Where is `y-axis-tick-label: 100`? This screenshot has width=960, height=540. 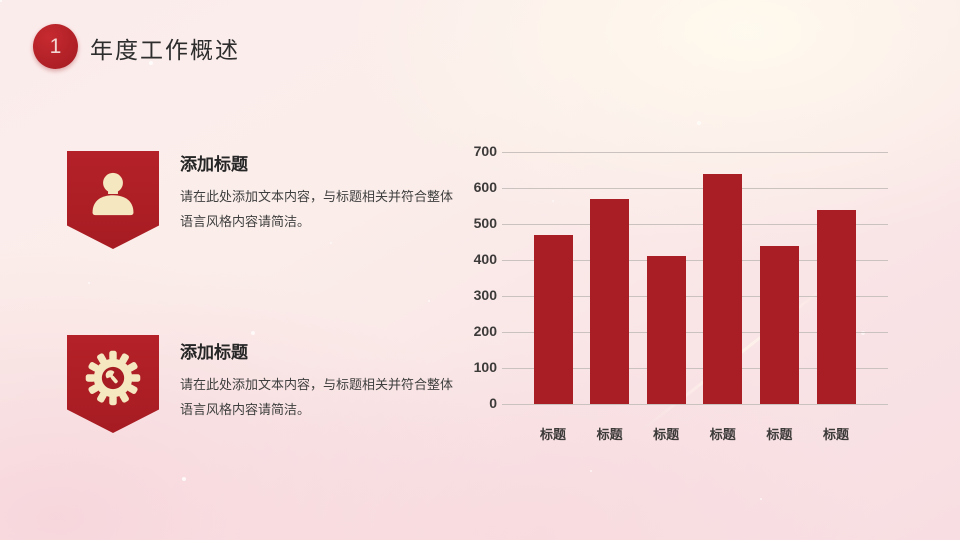 y-axis-tick-label: 100 is located at coordinates (485, 367).